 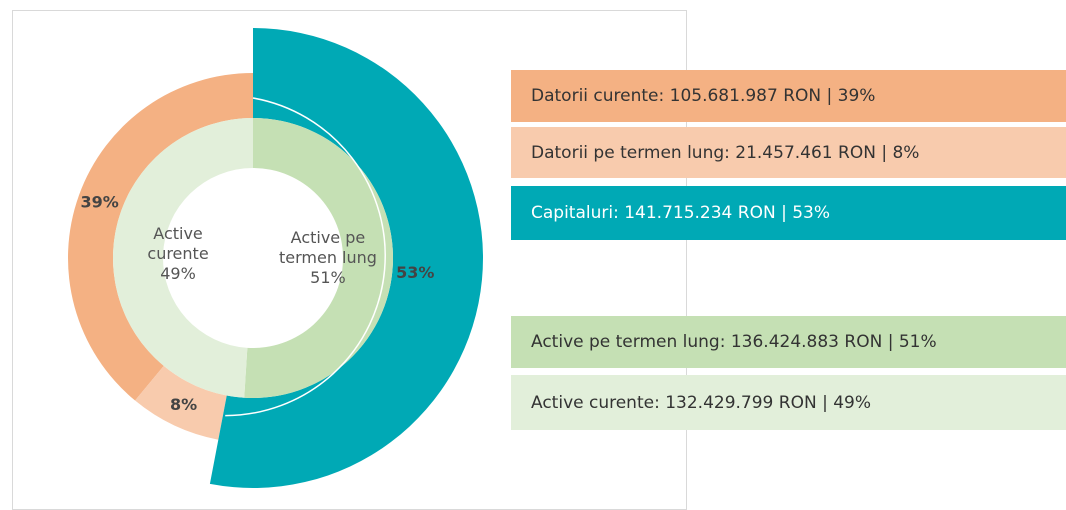 I want to click on segment-label-text: 51%, so click(x=328, y=278).